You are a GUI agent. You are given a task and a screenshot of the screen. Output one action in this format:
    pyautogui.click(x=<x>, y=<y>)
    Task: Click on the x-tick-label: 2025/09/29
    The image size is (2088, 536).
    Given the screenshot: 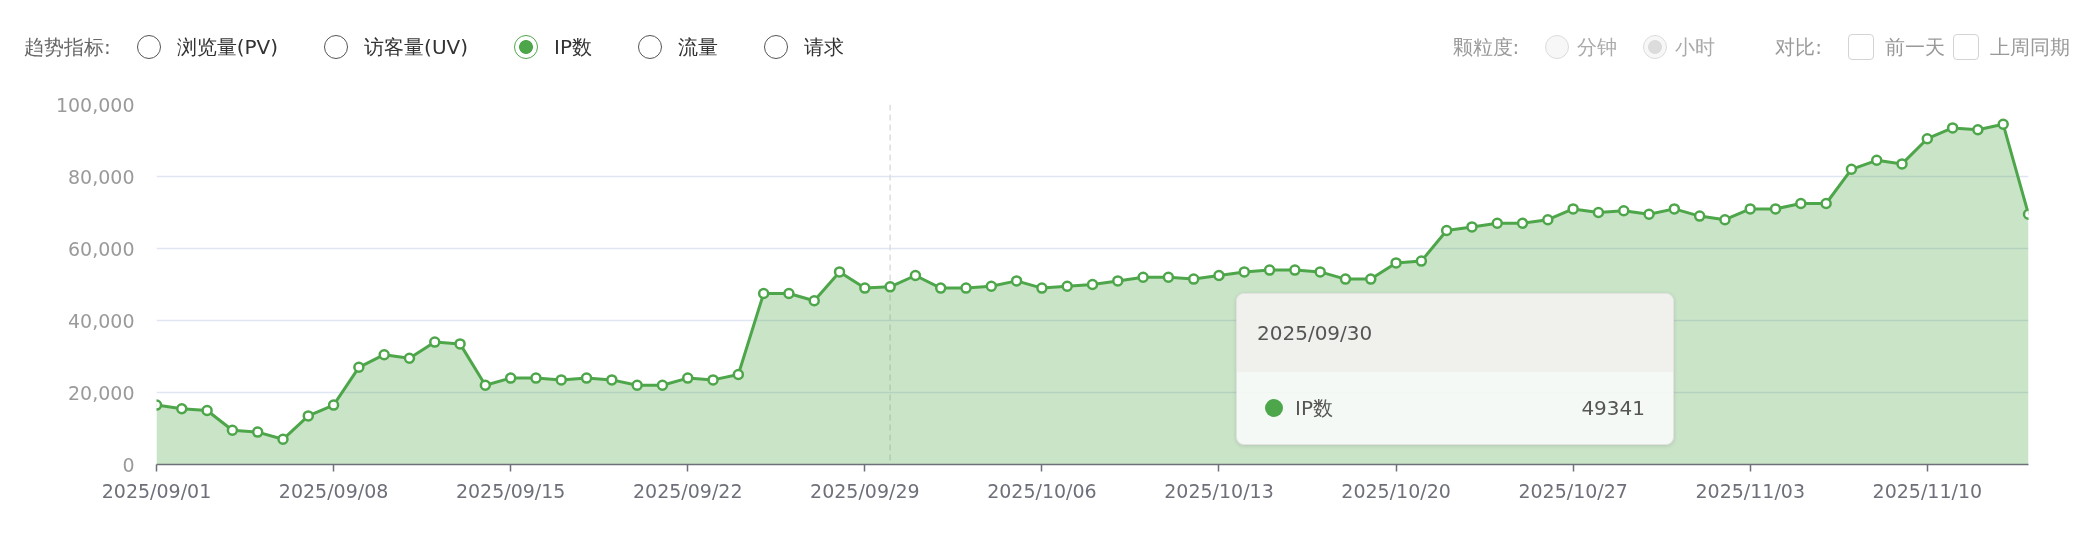 What is the action you would take?
    pyautogui.click(x=865, y=490)
    